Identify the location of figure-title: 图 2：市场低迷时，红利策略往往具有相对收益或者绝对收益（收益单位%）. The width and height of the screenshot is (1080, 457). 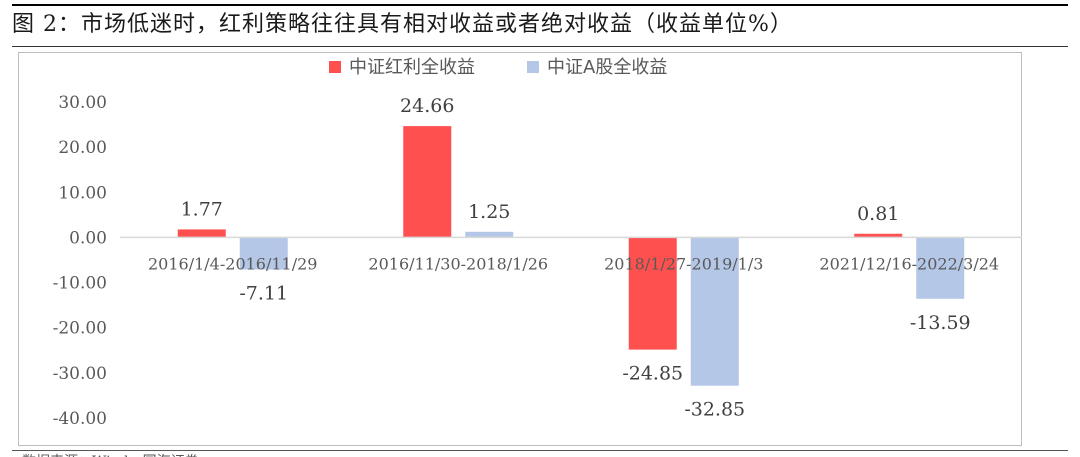
(402, 24).